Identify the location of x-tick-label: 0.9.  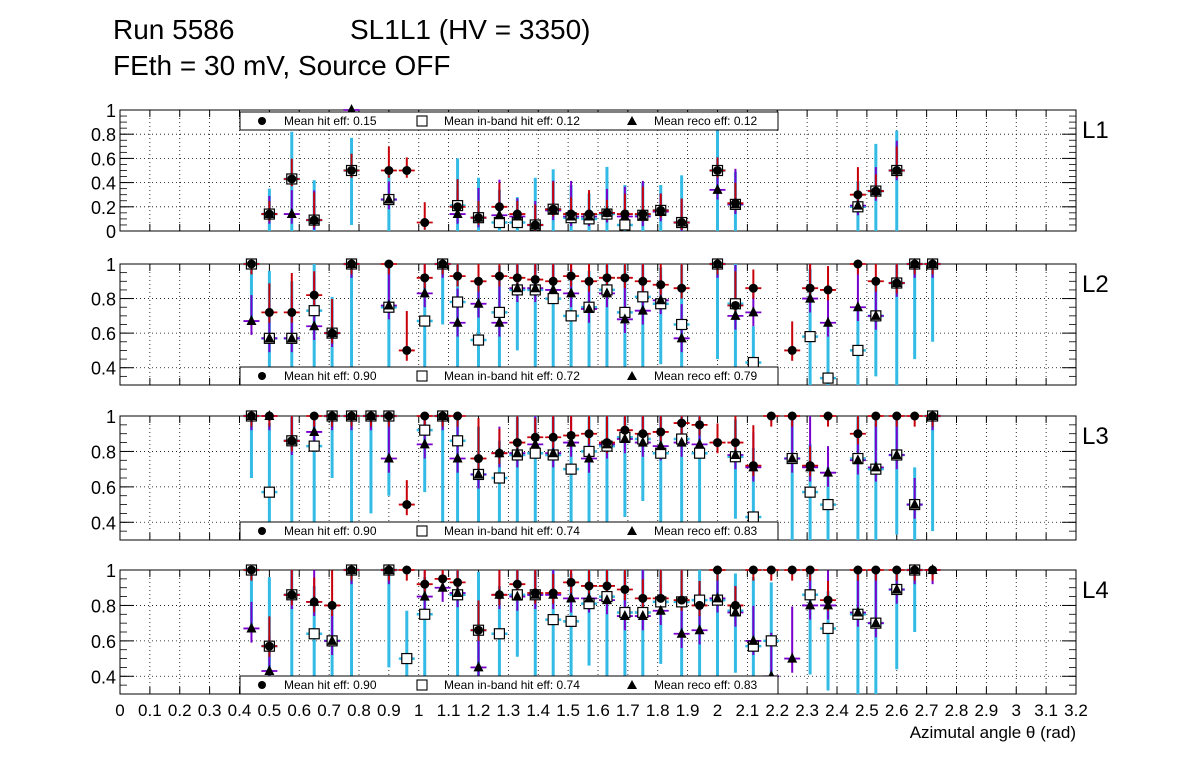
(389, 710).